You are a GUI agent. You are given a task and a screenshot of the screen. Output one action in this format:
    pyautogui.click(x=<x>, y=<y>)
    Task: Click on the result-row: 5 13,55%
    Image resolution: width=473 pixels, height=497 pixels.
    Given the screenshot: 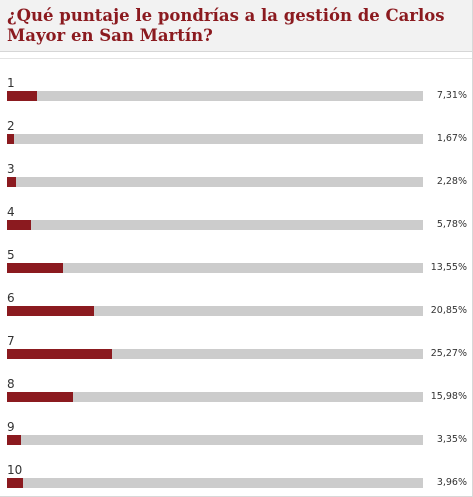 What is the action you would take?
    pyautogui.click(x=236, y=269)
    